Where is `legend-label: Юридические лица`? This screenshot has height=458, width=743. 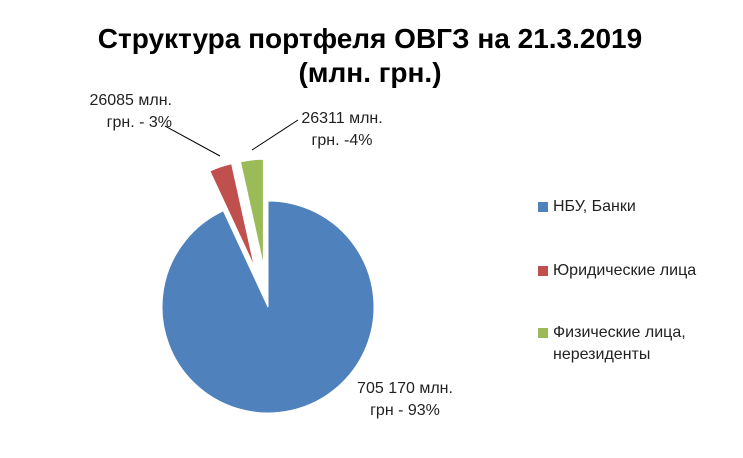 legend-label: Юридические лица is located at coordinates (625, 270).